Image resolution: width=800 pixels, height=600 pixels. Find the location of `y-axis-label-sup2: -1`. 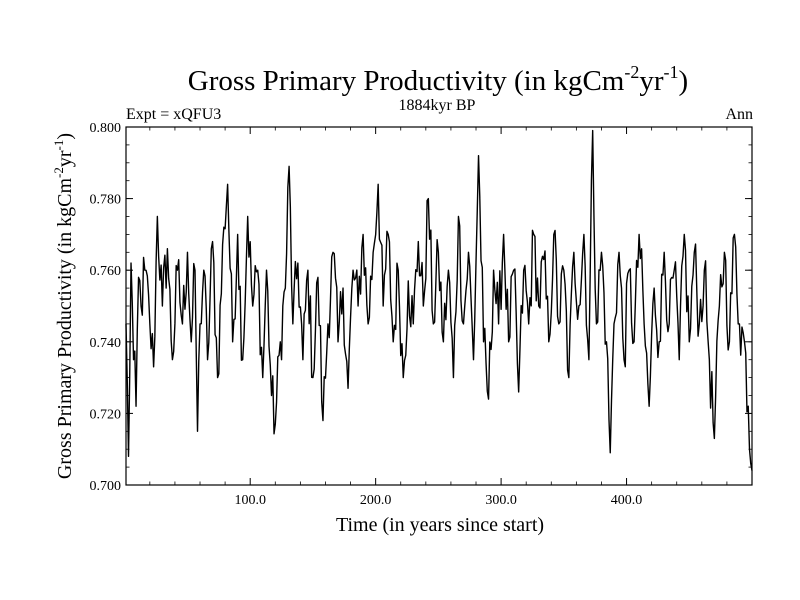

y-axis-label-sup2: -1 is located at coordinates (58, 145).